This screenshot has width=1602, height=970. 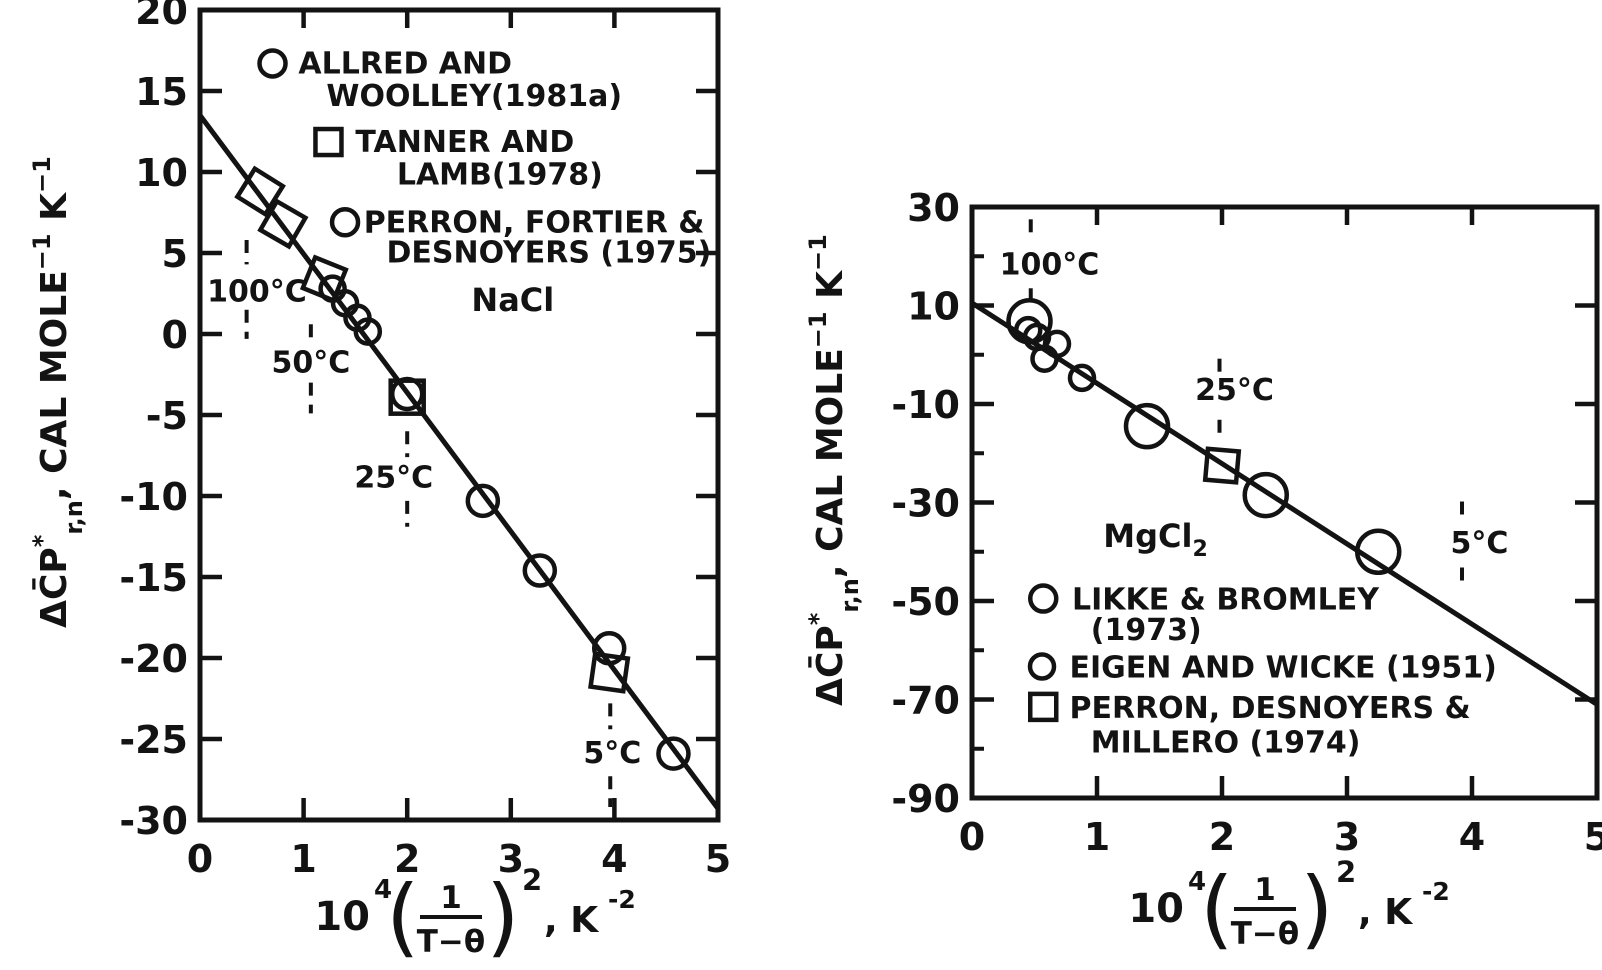 I want to click on y-tick-label: 15, so click(x=161, y=92).